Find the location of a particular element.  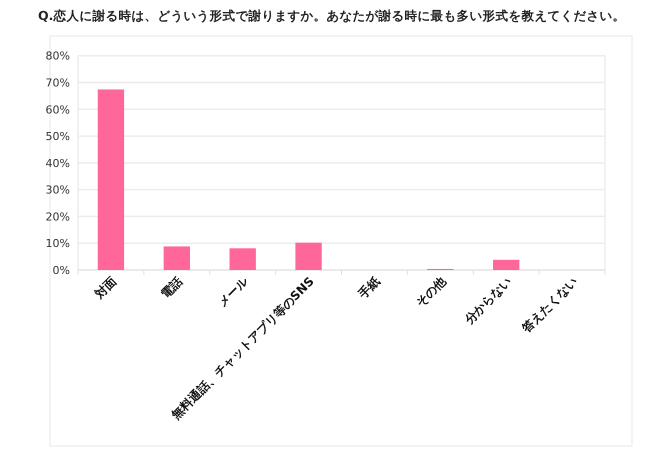

y-tick-label: 60% is located at coordinates (58, 109).